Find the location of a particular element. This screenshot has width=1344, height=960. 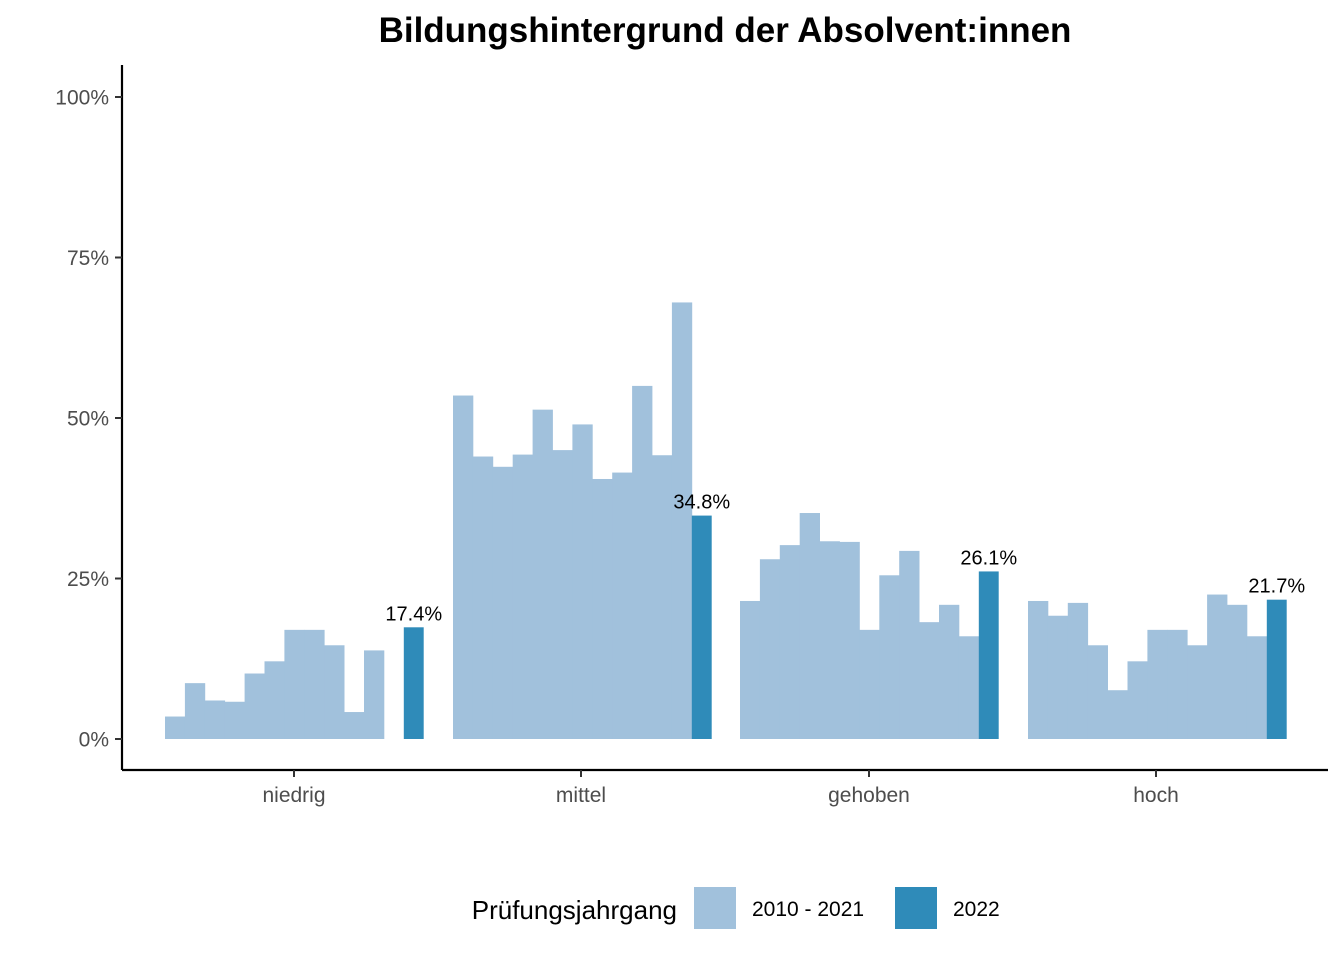

x-tick-label-niedrig: niedrig is located at coordinates (293, 795).